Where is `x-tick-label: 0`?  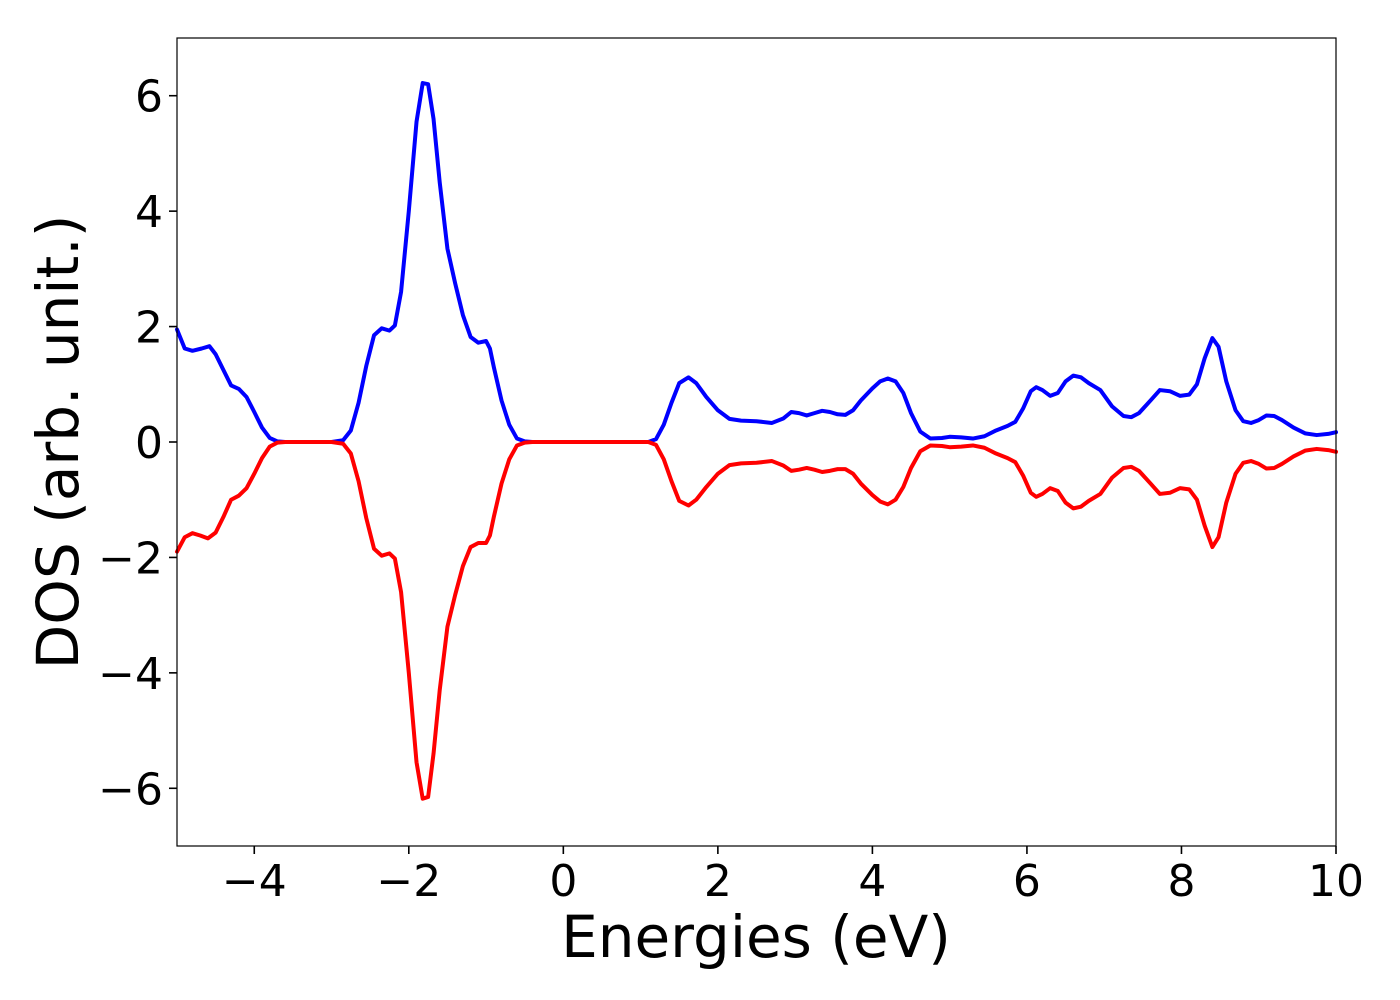 x-tick-label: 0 is located at coordinates (563, 881).